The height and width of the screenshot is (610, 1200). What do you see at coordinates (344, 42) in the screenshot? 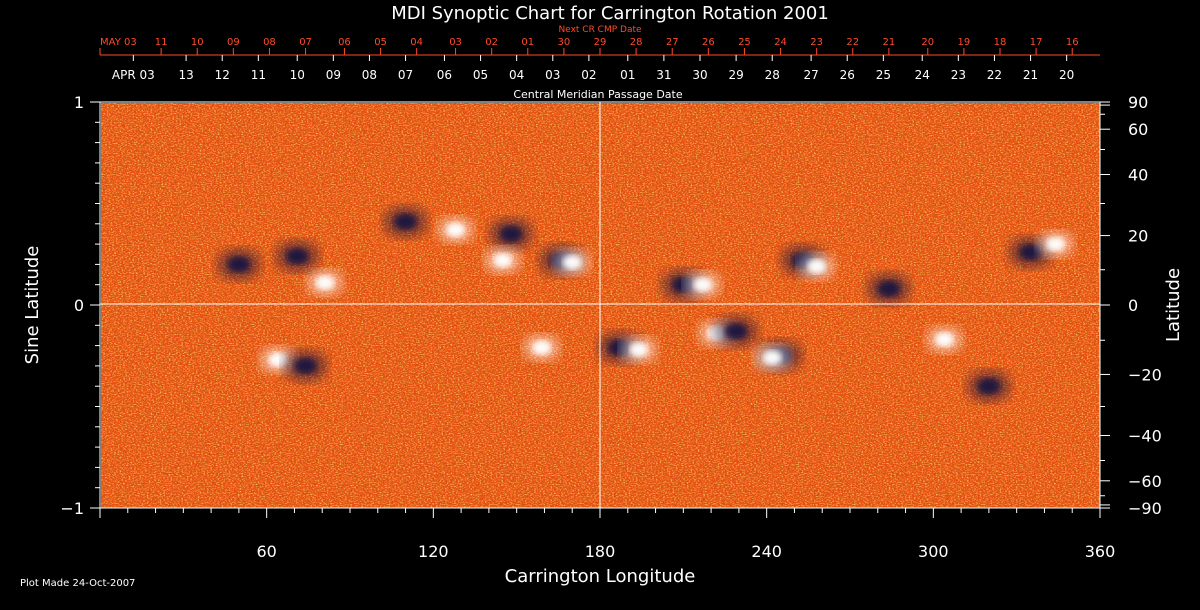
I see `next-cmp-tick-label: 06` at bounding box center [344, 42].